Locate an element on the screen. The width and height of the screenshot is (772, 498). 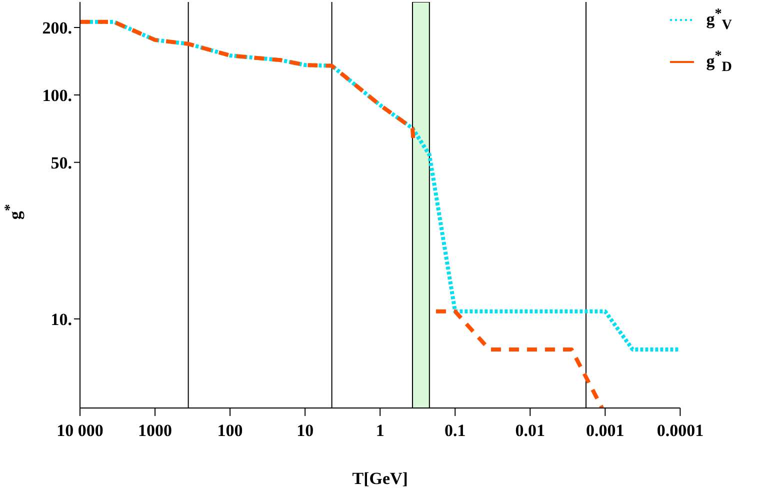
x-tick-label: 10 is located at coordinates (305, 430).